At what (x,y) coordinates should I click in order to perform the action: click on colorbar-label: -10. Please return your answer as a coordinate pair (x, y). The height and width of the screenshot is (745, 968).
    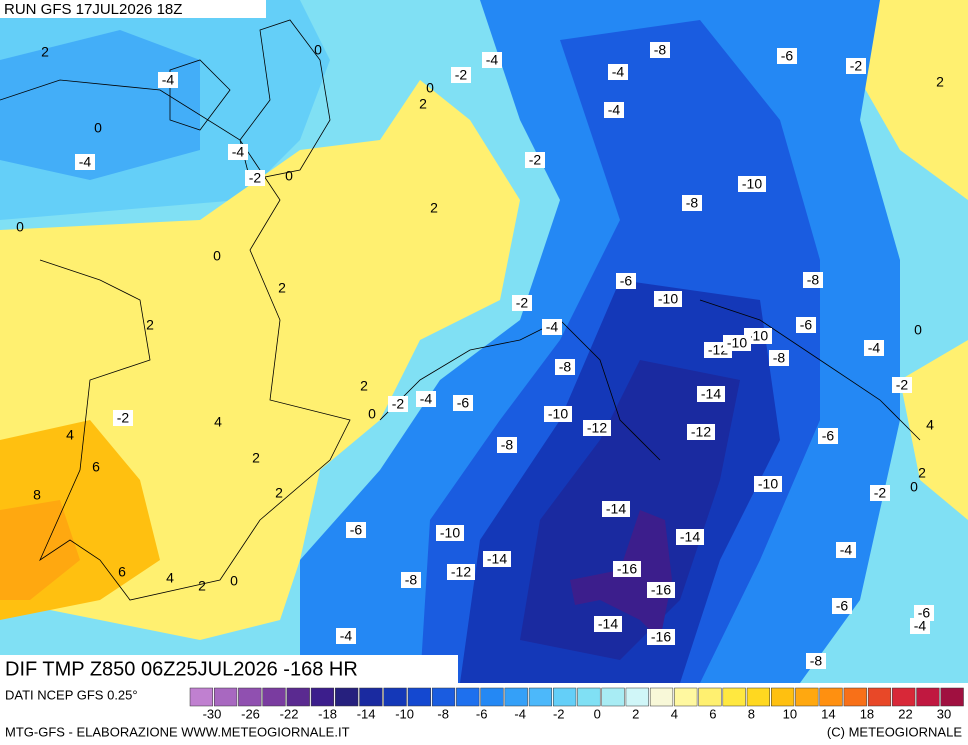
    Looking at the image, I should click on (404, 713).